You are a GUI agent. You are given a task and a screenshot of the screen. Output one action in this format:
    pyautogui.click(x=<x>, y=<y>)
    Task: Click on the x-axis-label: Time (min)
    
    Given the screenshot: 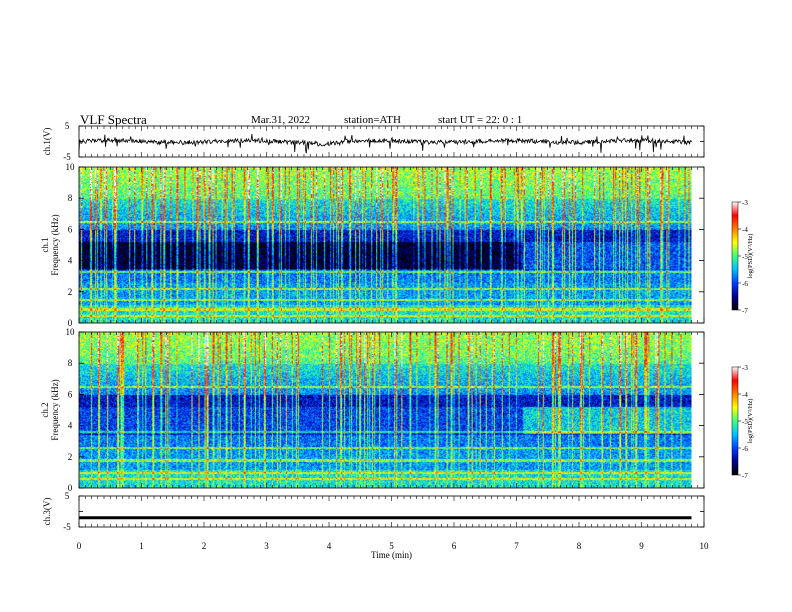 What is the action you would take?
    pyautogui.click(x=391, y=555)
    